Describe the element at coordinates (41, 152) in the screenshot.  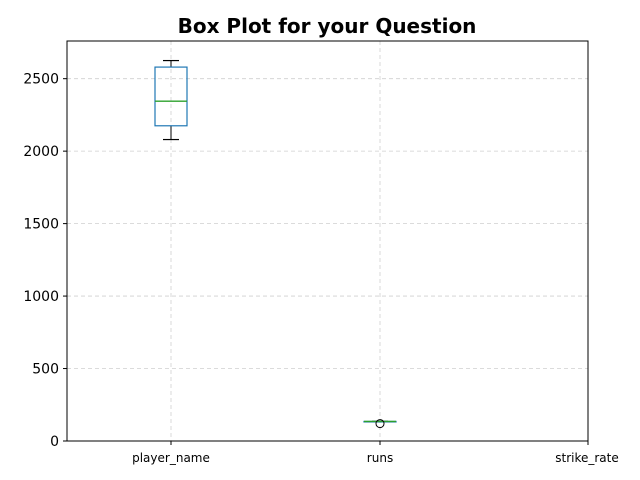
I see `y-tick-label: 2000` at that location.